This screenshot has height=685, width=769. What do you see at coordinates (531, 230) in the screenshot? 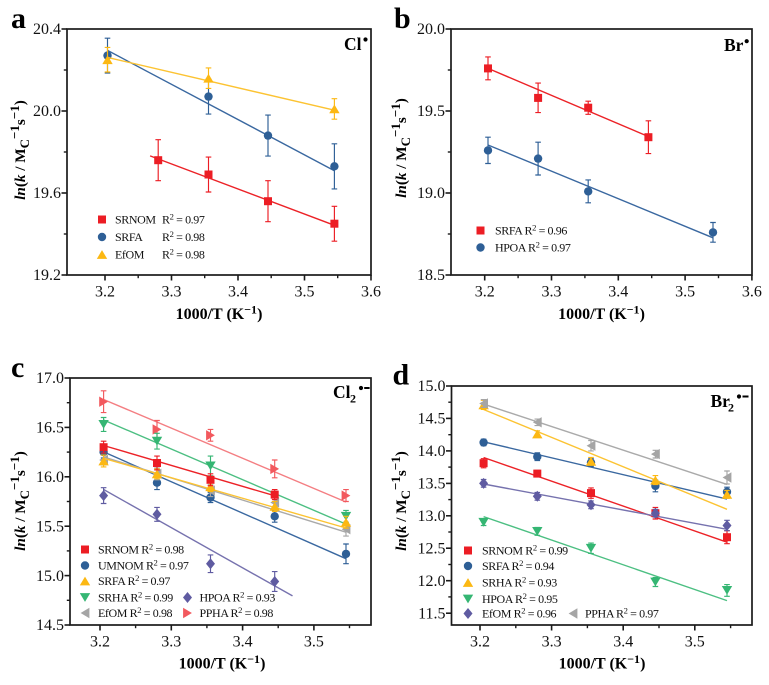
I see `svg-text: SRFA R2 = 0.96` at bounding box center [531, 230].